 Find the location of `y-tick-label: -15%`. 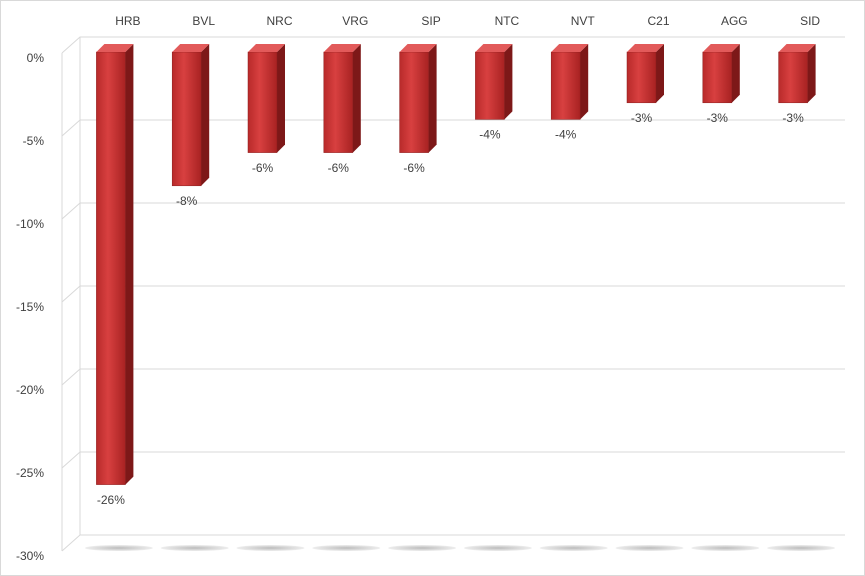

y-tick-label: -15% is located at coordinates (30, 307).